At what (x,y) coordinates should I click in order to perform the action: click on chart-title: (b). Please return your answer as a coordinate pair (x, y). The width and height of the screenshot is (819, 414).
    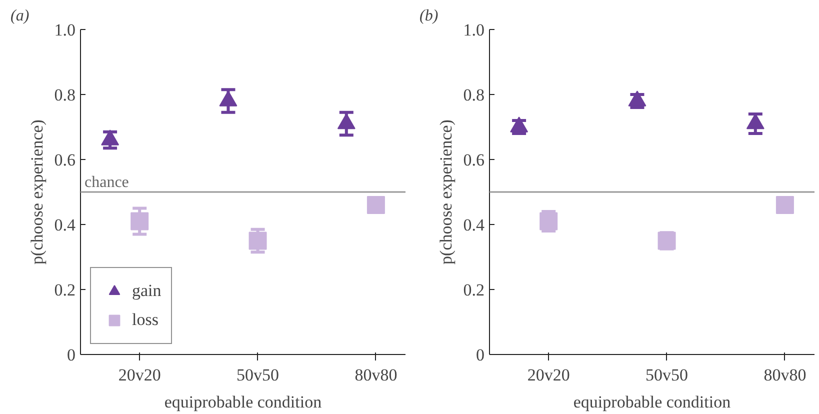
    Looking at the image, I should click on (429, 16).